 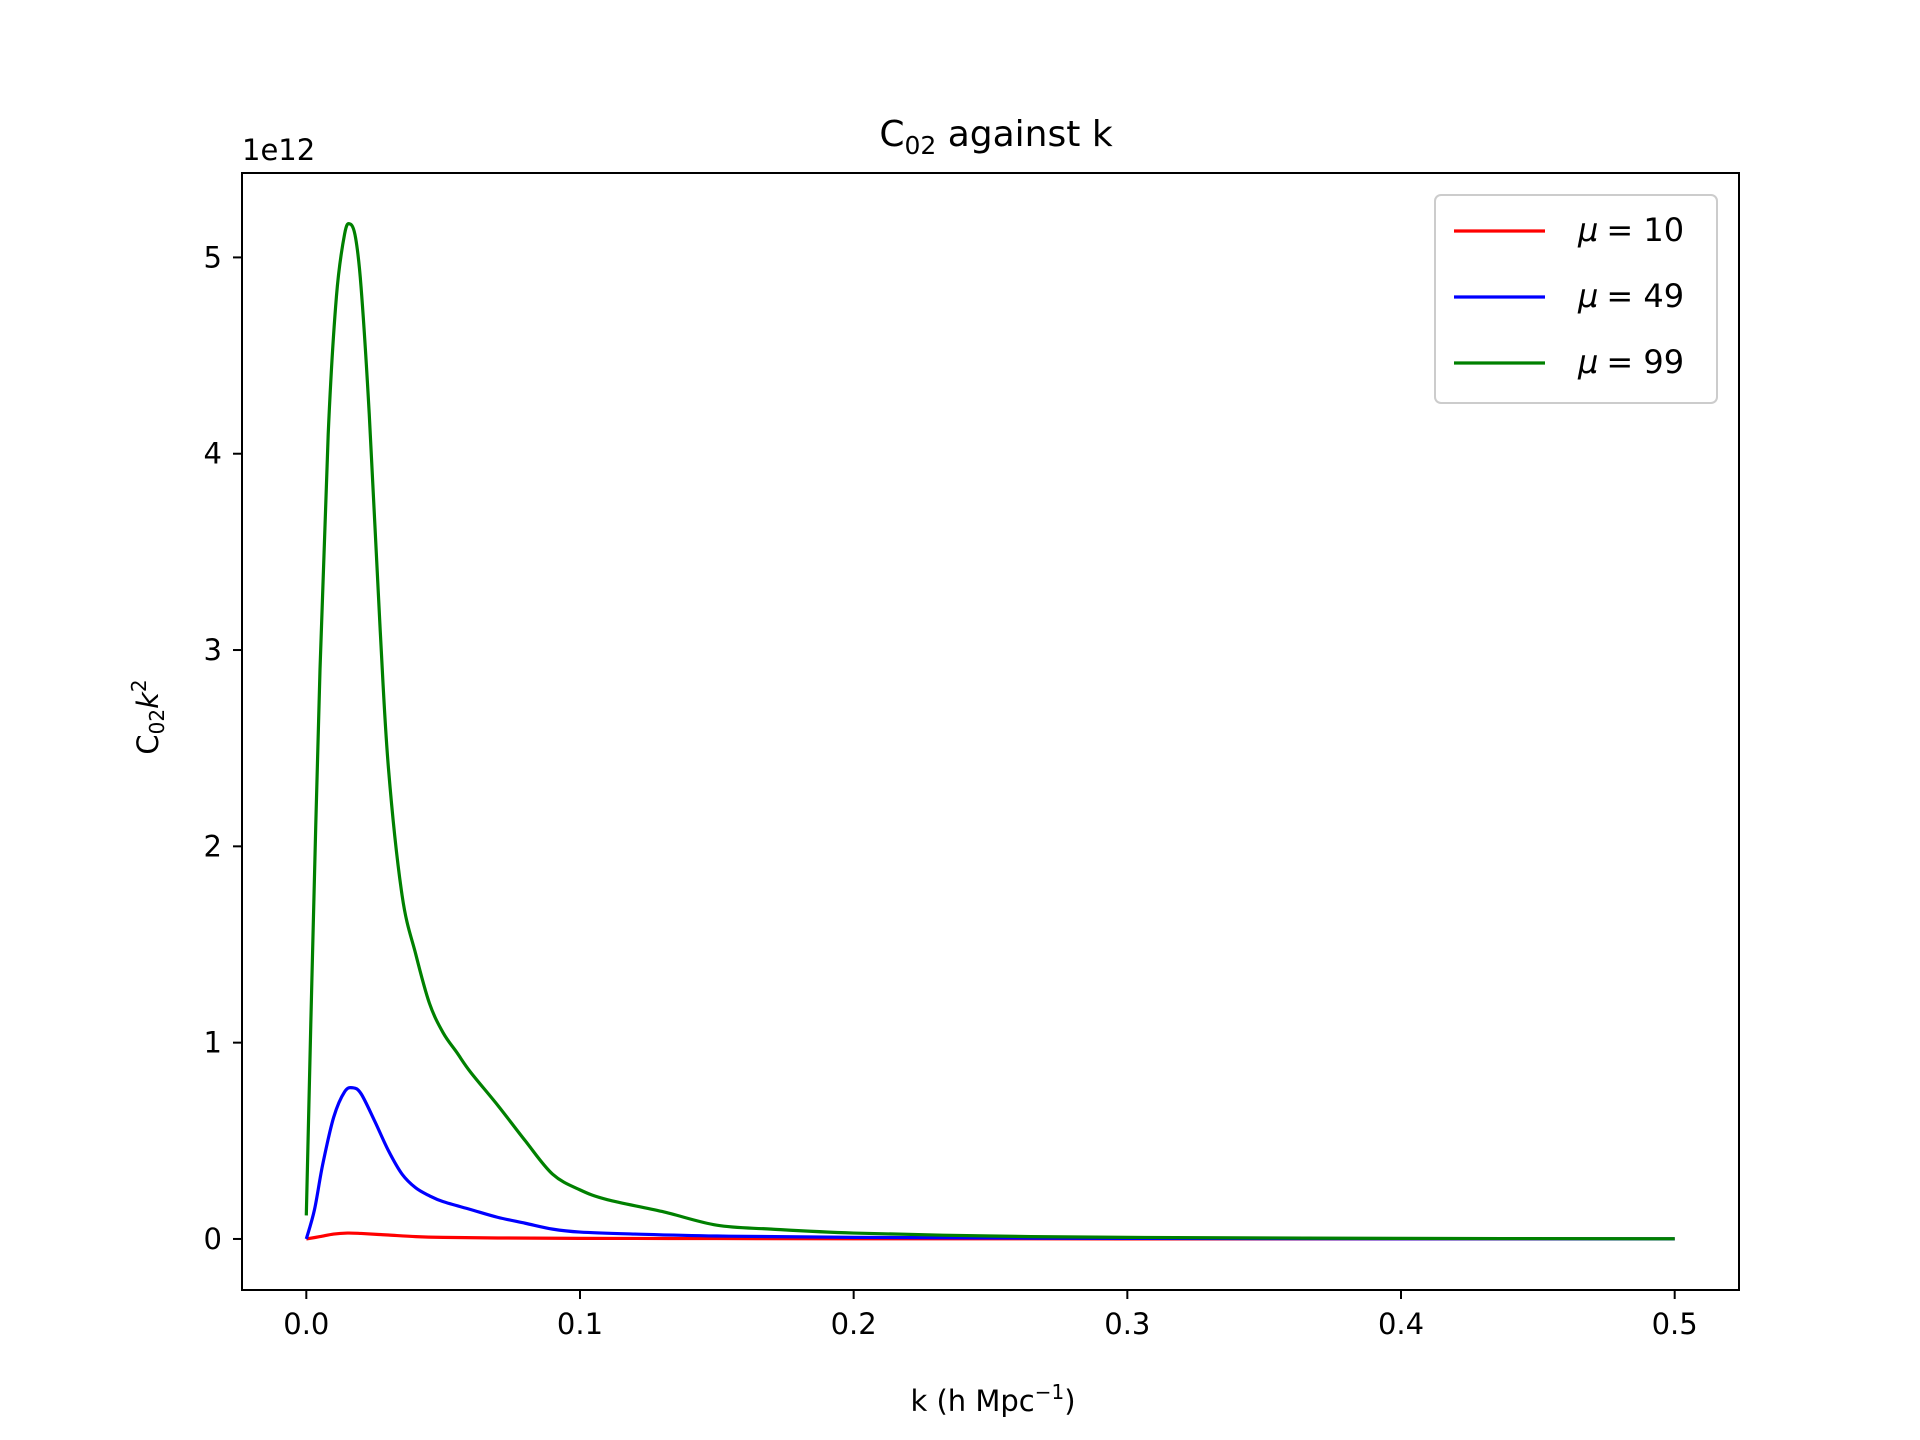 I want to click on y-tick-label: 0, so click(x=213, y=1239).